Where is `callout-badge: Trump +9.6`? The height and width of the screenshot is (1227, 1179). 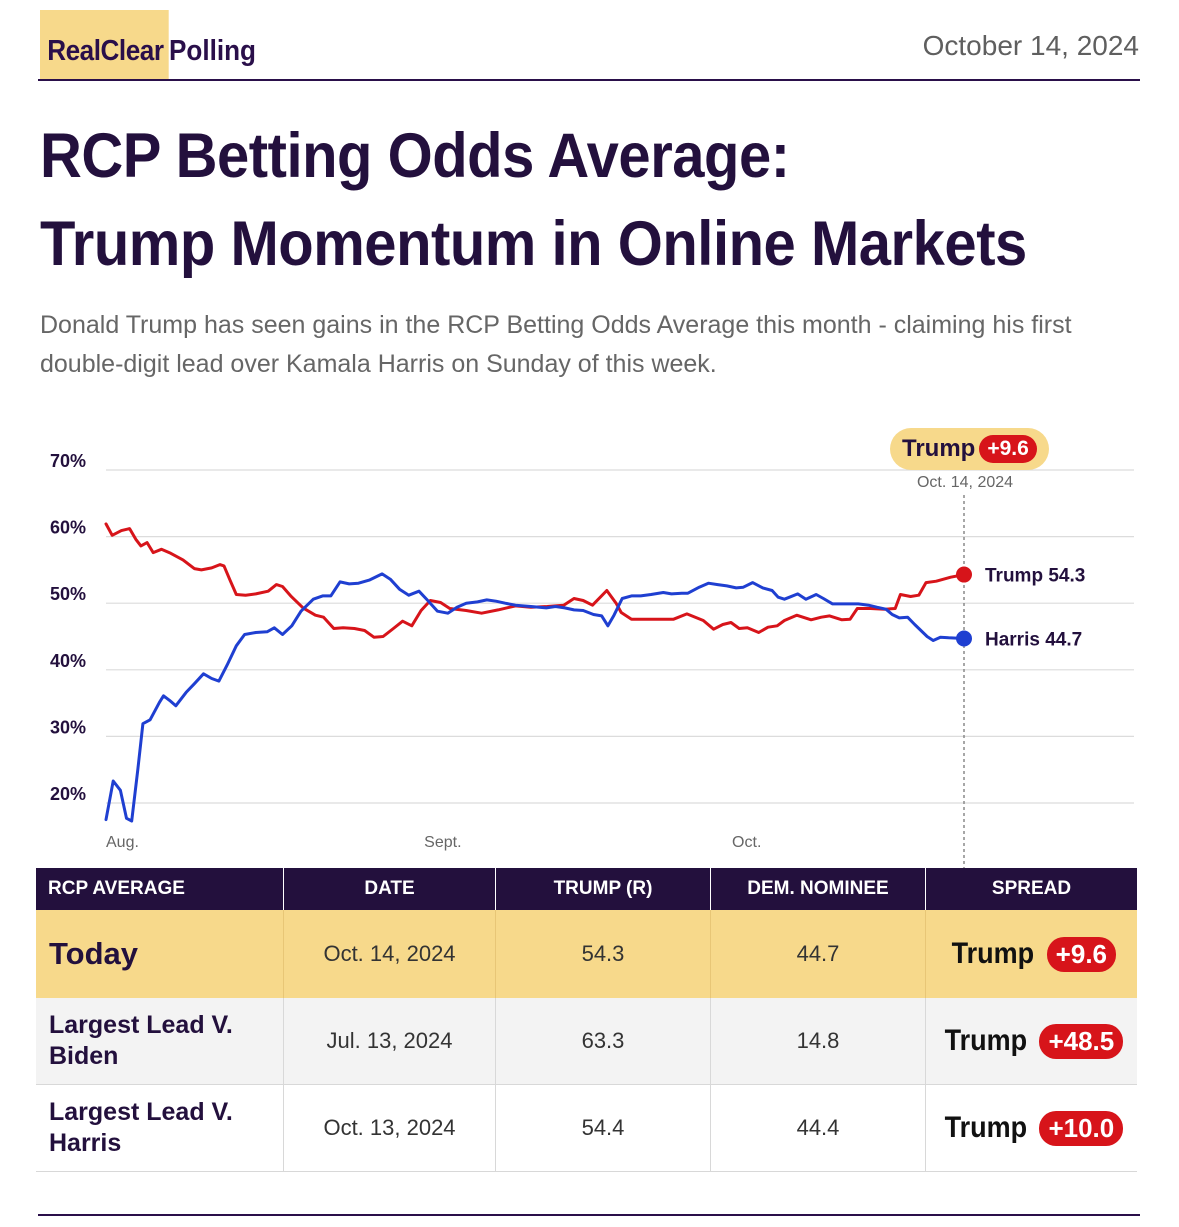
callout-badge: Trump +9.6 is located at coordinates (969, 449).